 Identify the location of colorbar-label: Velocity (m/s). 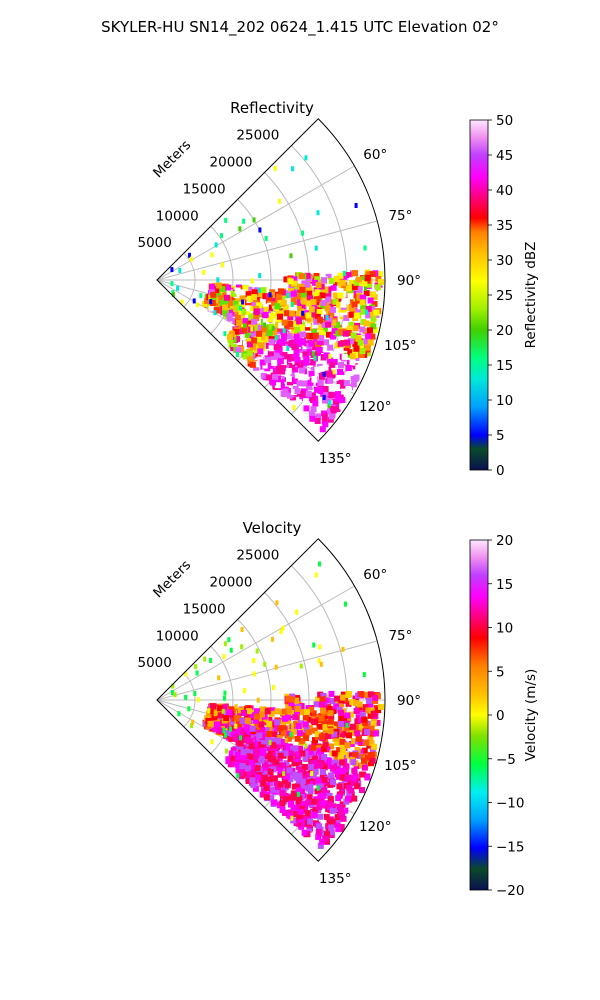
(531, 715).